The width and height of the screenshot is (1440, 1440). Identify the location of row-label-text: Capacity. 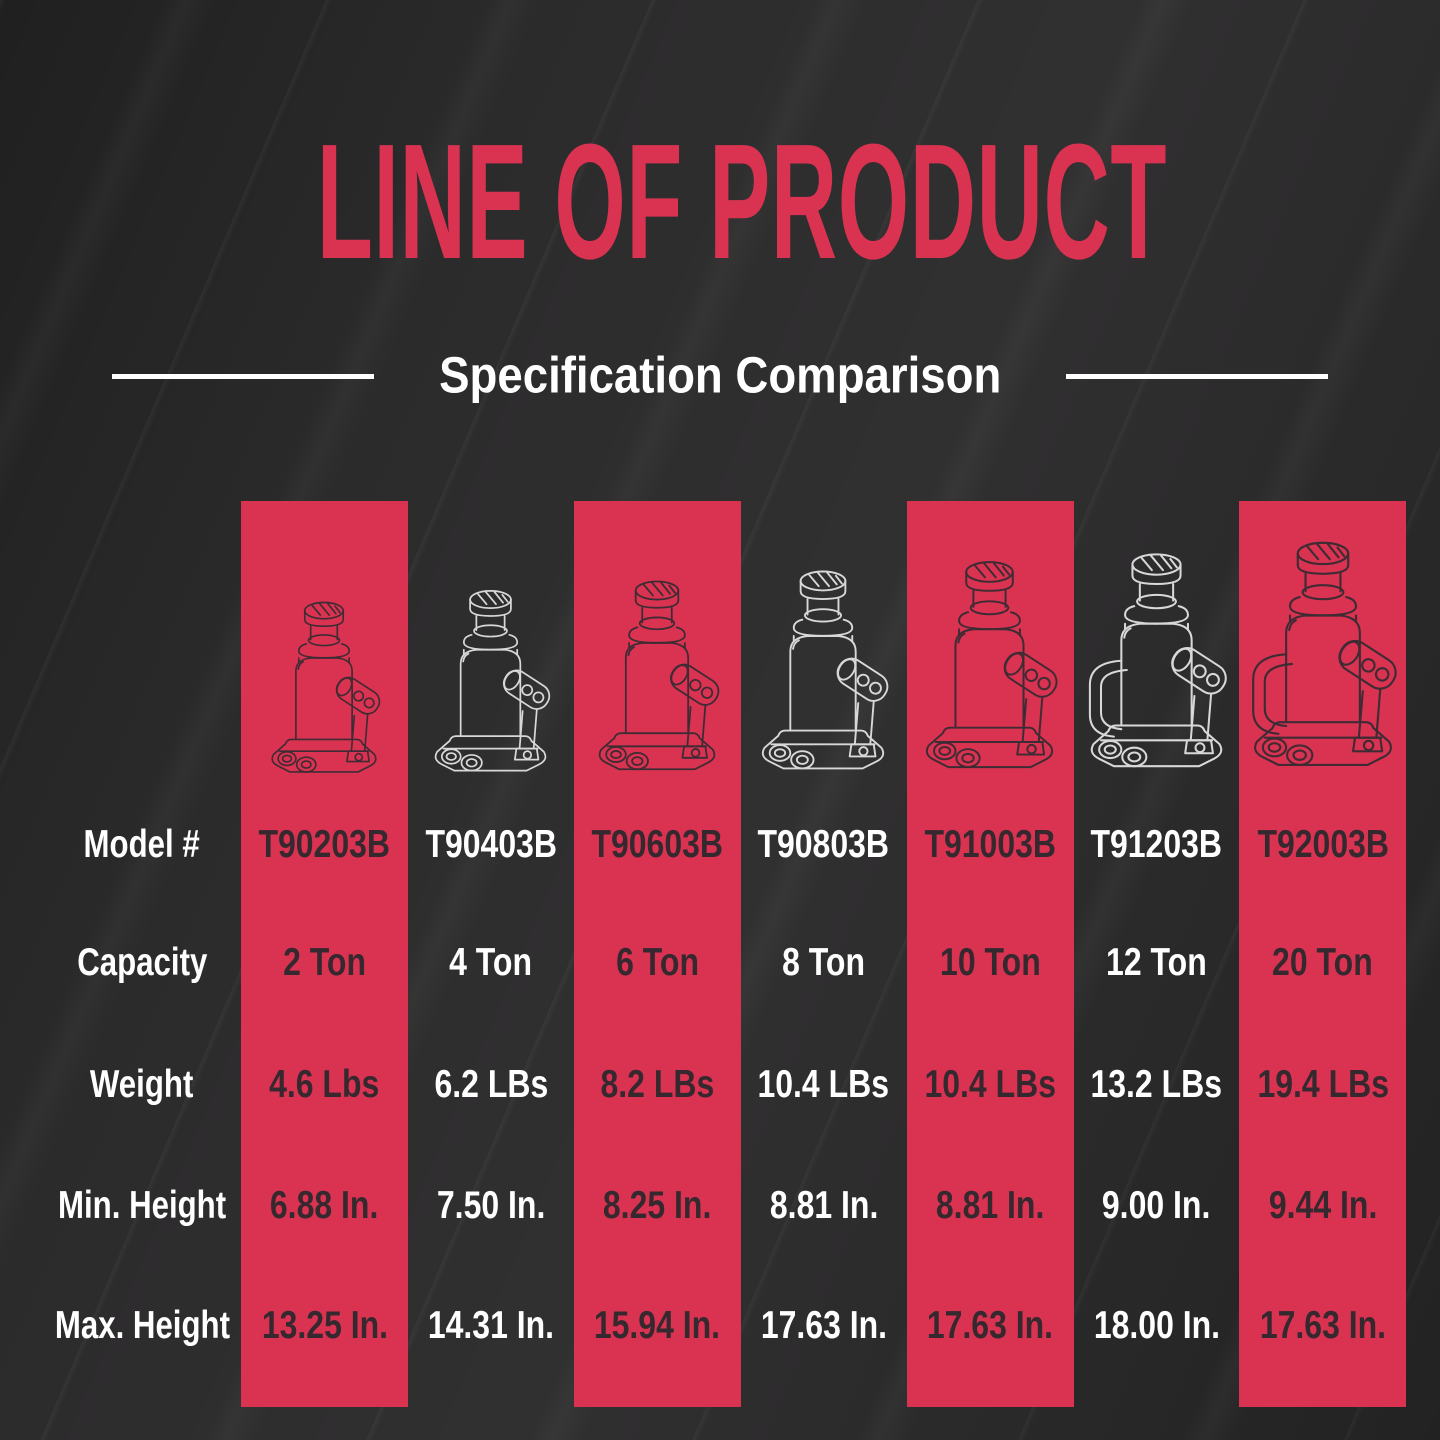
(142, 962).